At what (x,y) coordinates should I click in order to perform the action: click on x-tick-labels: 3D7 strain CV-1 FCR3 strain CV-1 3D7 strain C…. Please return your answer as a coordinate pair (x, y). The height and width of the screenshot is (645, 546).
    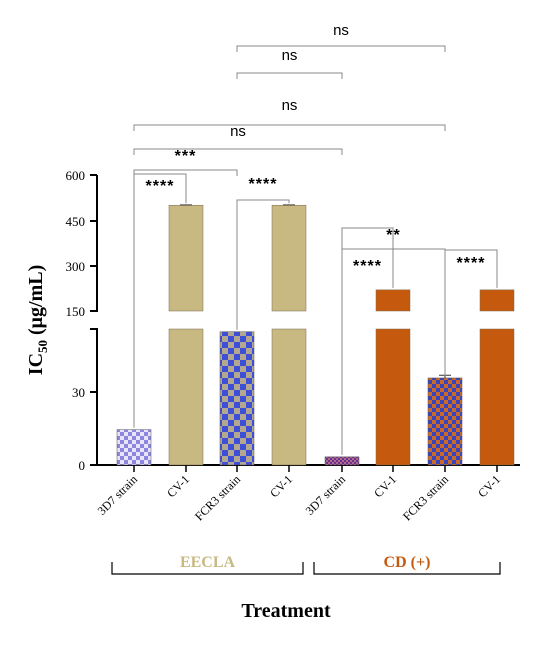
    Looking at the image, I should click on (299, 494).